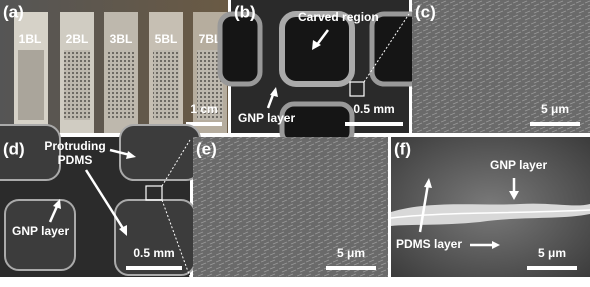  Describe the element at coordinates (402, 148) in the screenshot. I see `panel-label: (f)` at that location.